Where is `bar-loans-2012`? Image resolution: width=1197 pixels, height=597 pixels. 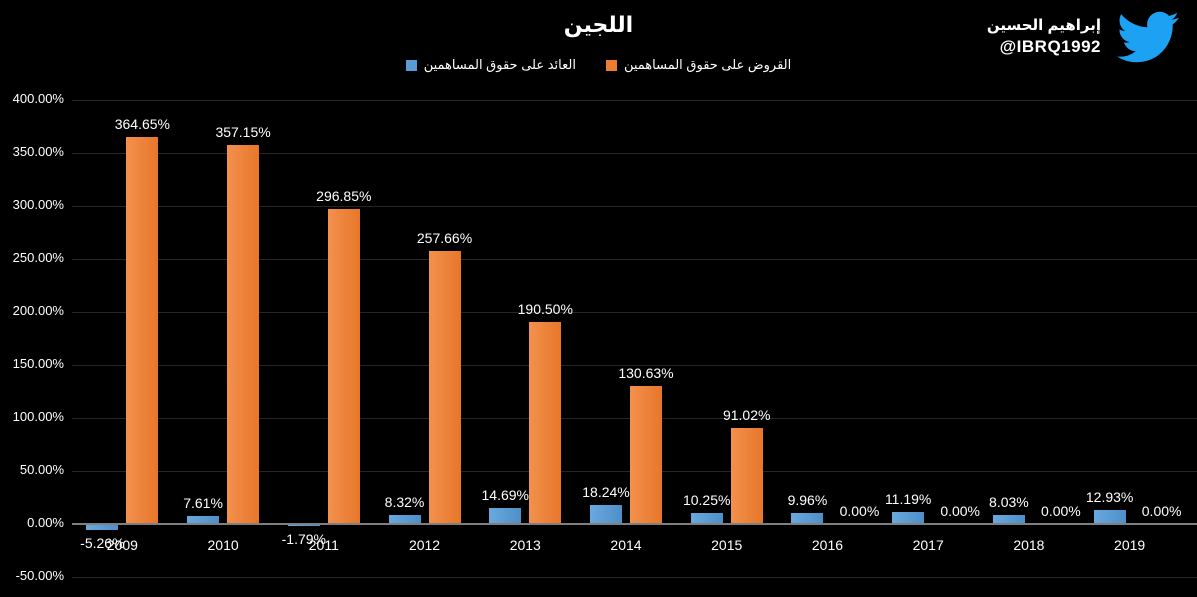
bar-loans-2012 is located at coordinates (444, 387).